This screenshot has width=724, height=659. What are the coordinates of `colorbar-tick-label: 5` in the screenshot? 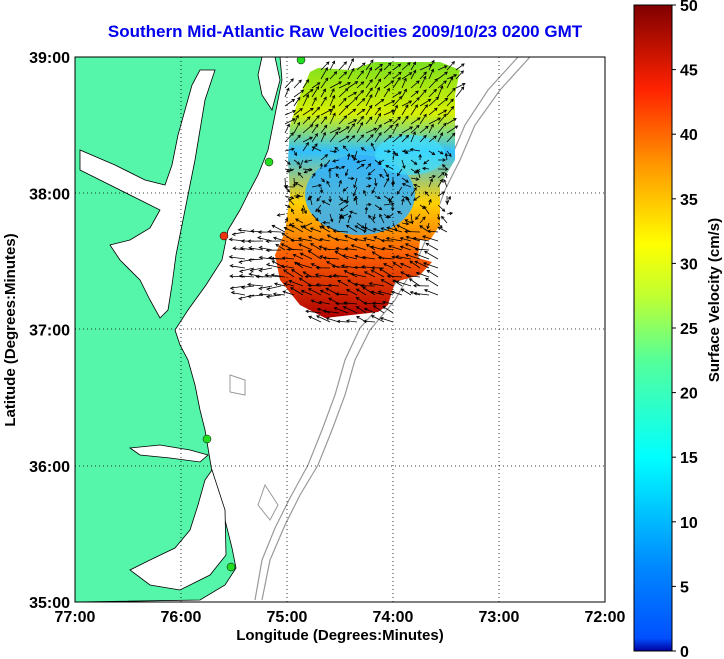 It's located at (684, 587).